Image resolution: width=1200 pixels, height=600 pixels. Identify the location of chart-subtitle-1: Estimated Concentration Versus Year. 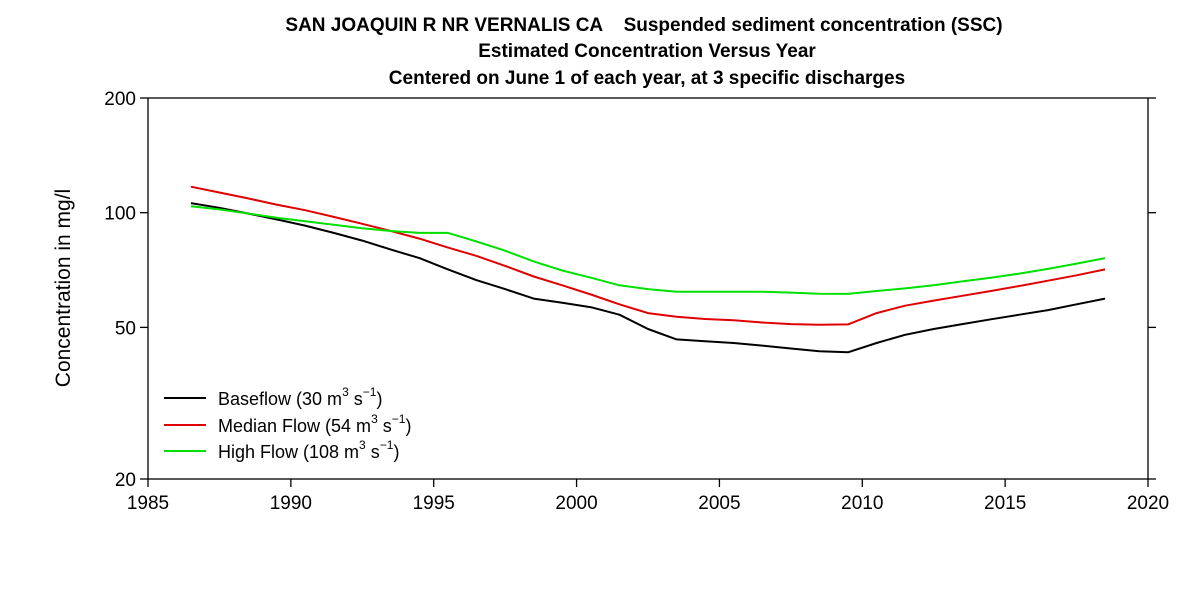
(647, 51).